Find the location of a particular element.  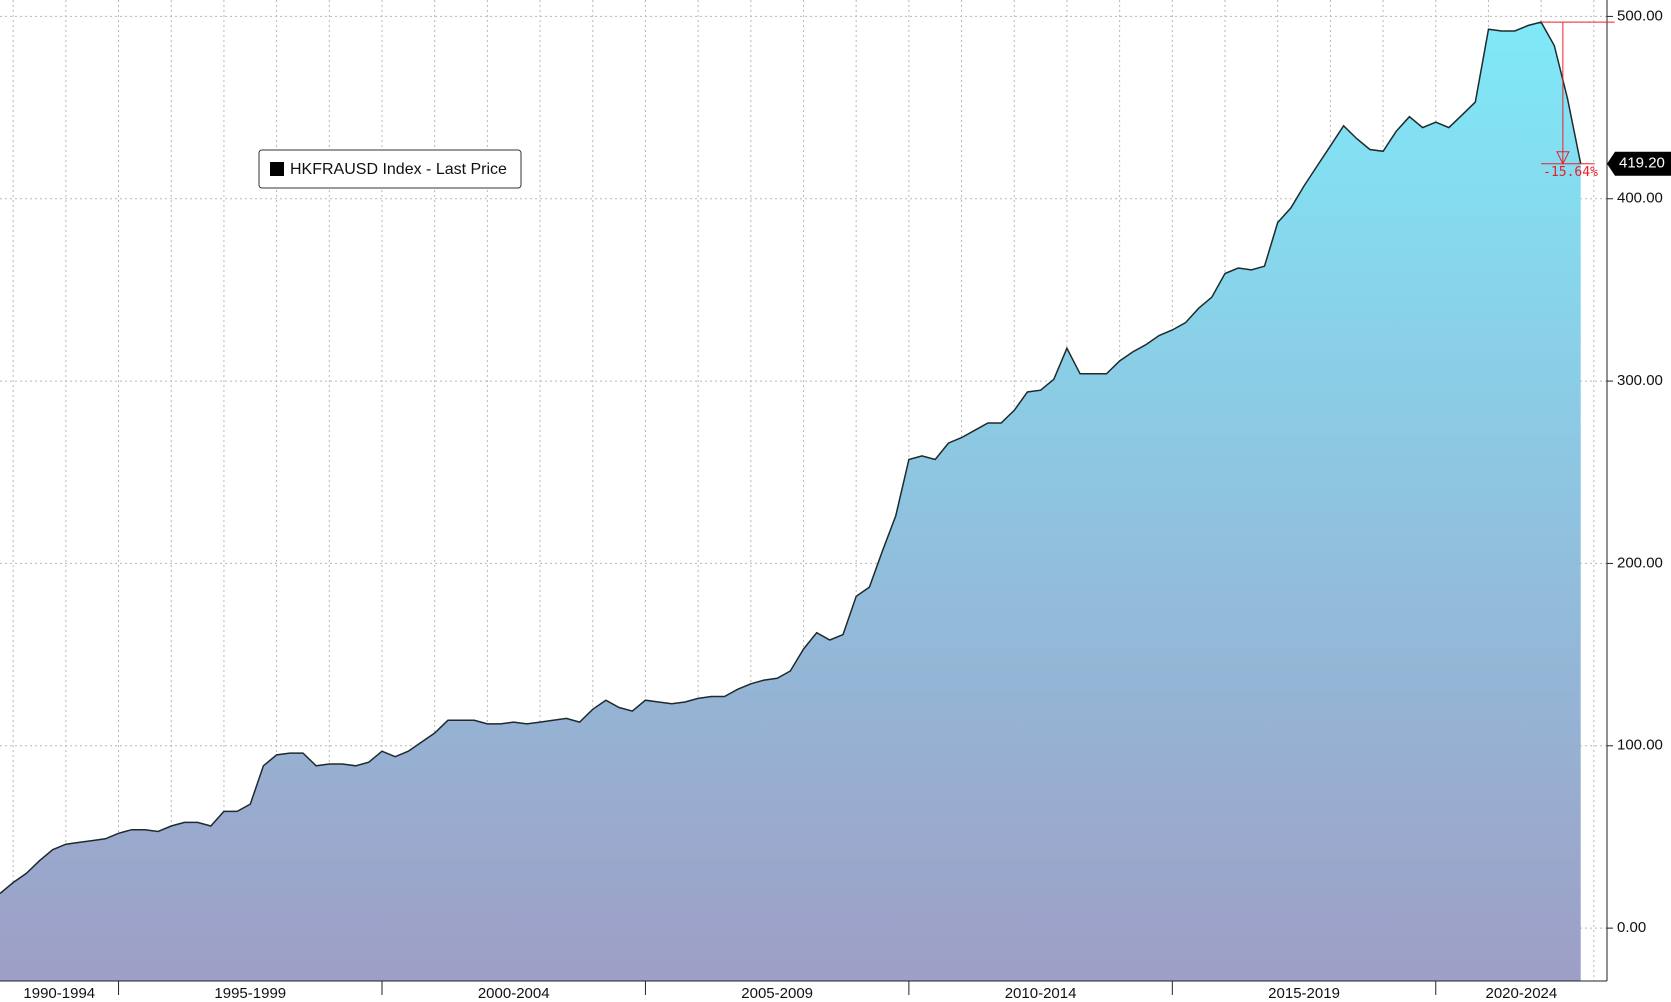

y-tick-label: 300.00 is located at coordinates (1640, 380).